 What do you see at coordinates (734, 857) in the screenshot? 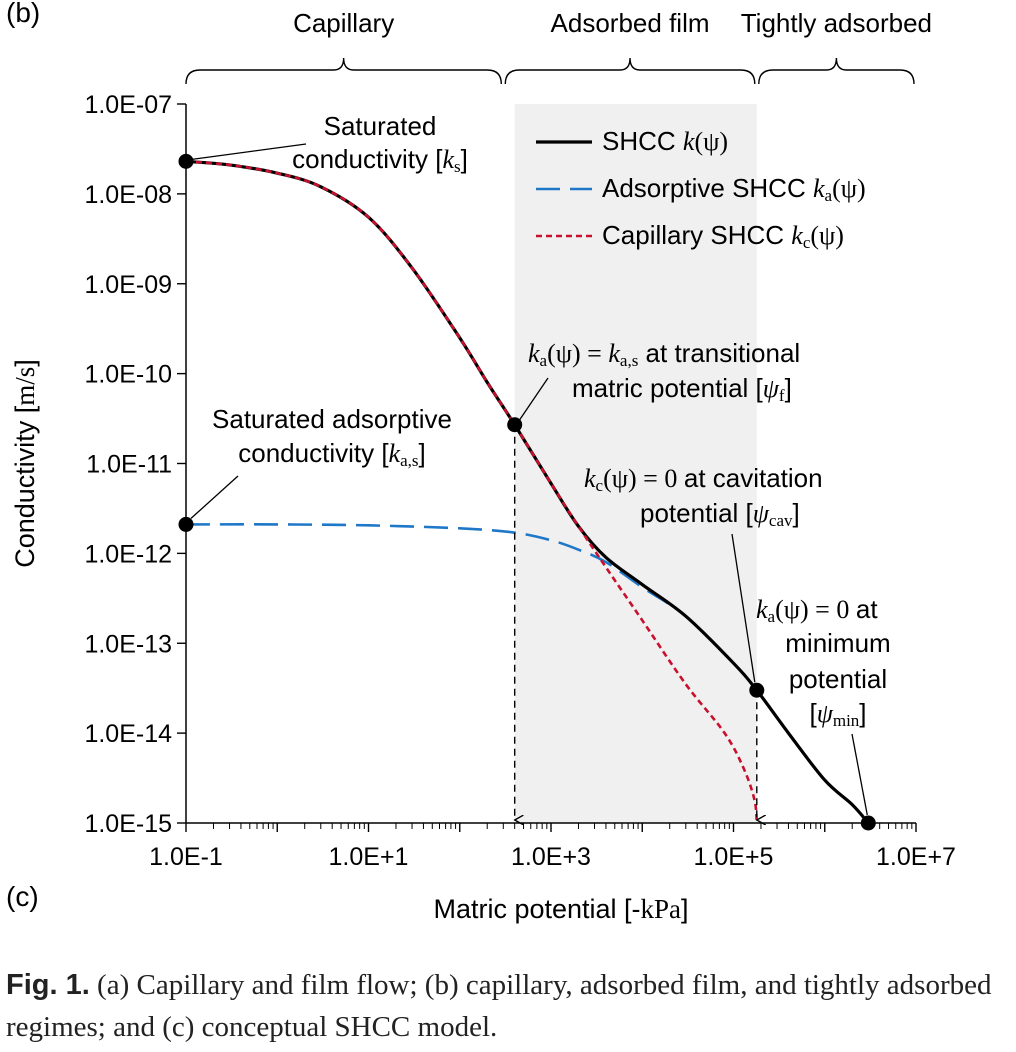
I see `x-tick-label: 1.0E+5` at bounding box center [734, 857].